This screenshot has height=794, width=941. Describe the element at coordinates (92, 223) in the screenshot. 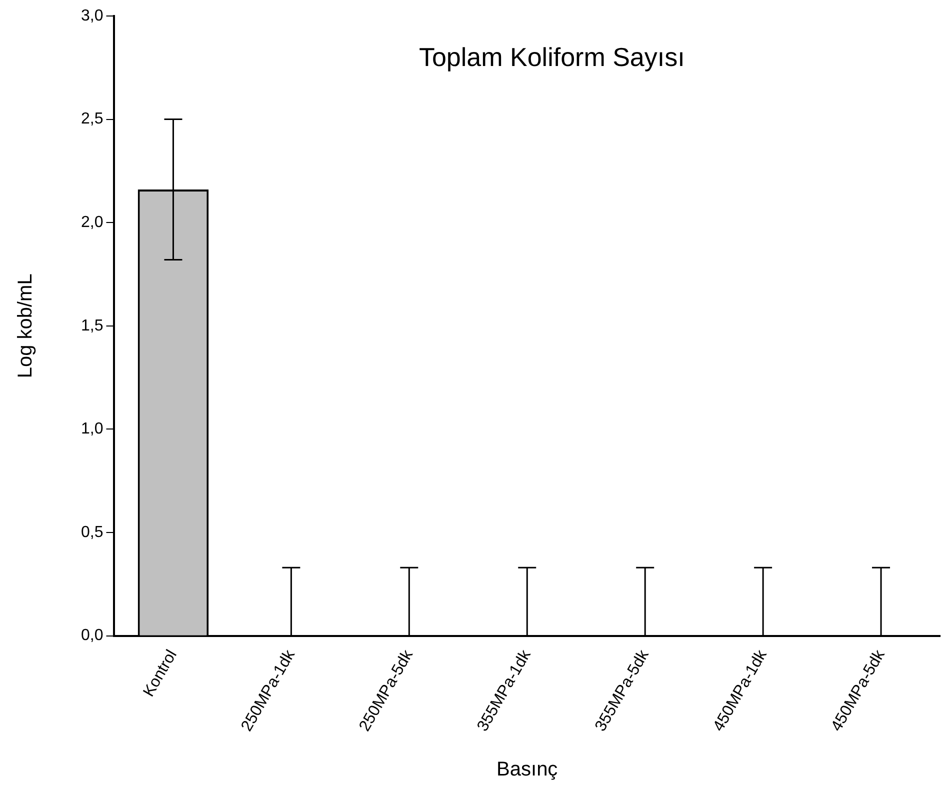

I see `y-tick-label: 2,0` at that location.